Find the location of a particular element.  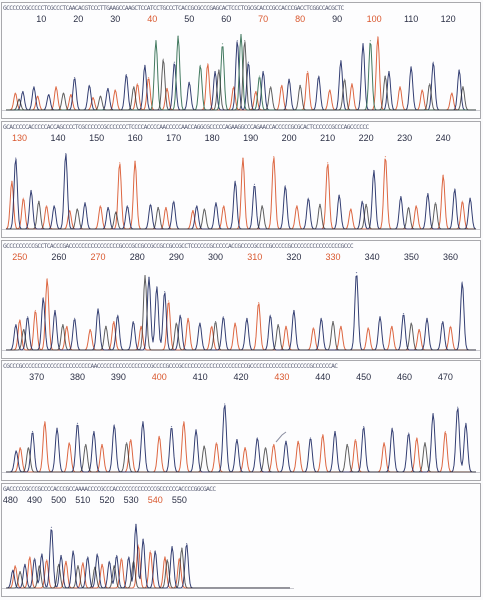

tick-label: 70 is located at coordinates (263, 19).